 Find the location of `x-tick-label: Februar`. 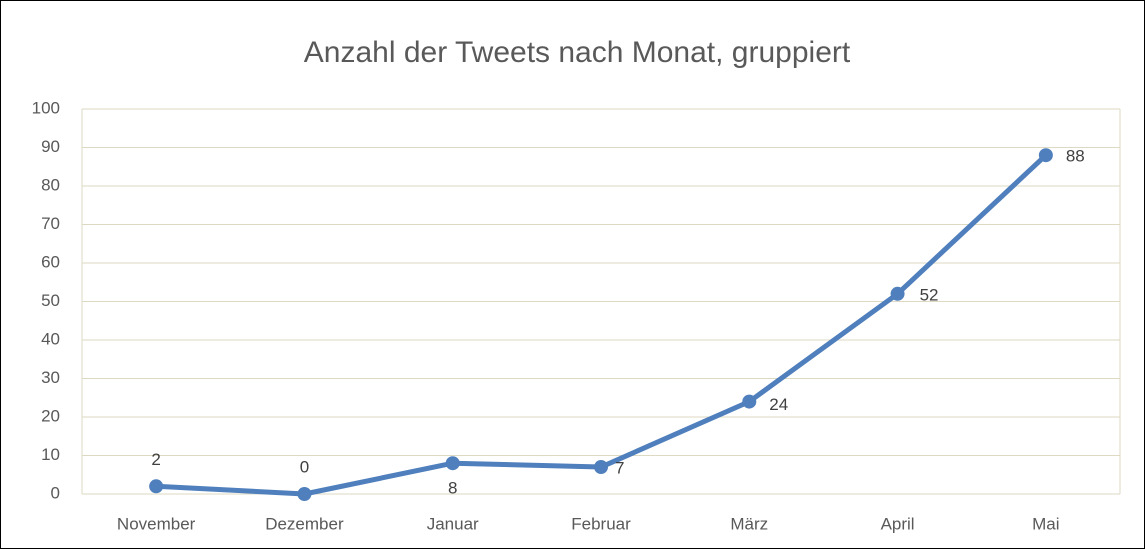

x-tick-label: Februar is located at coordinates (601, 523).